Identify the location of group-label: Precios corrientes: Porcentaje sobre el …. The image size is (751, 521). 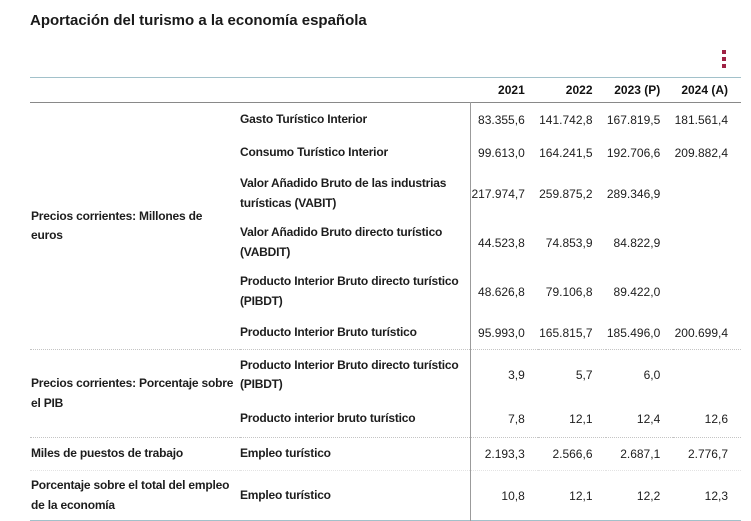
(135, 393).